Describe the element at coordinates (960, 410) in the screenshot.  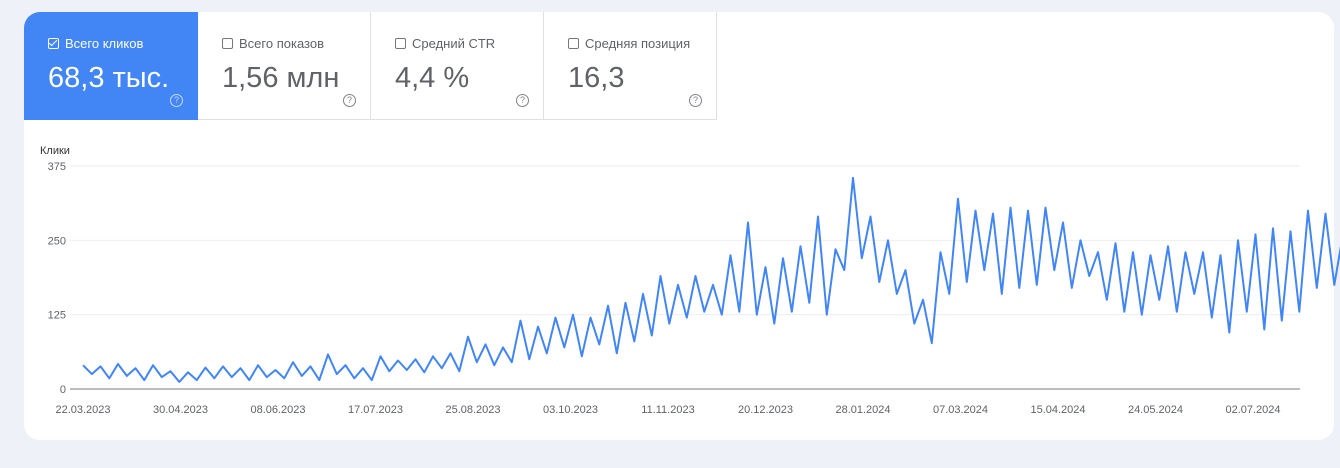
I see `x-tick-label: 07.03.2024` at that location.